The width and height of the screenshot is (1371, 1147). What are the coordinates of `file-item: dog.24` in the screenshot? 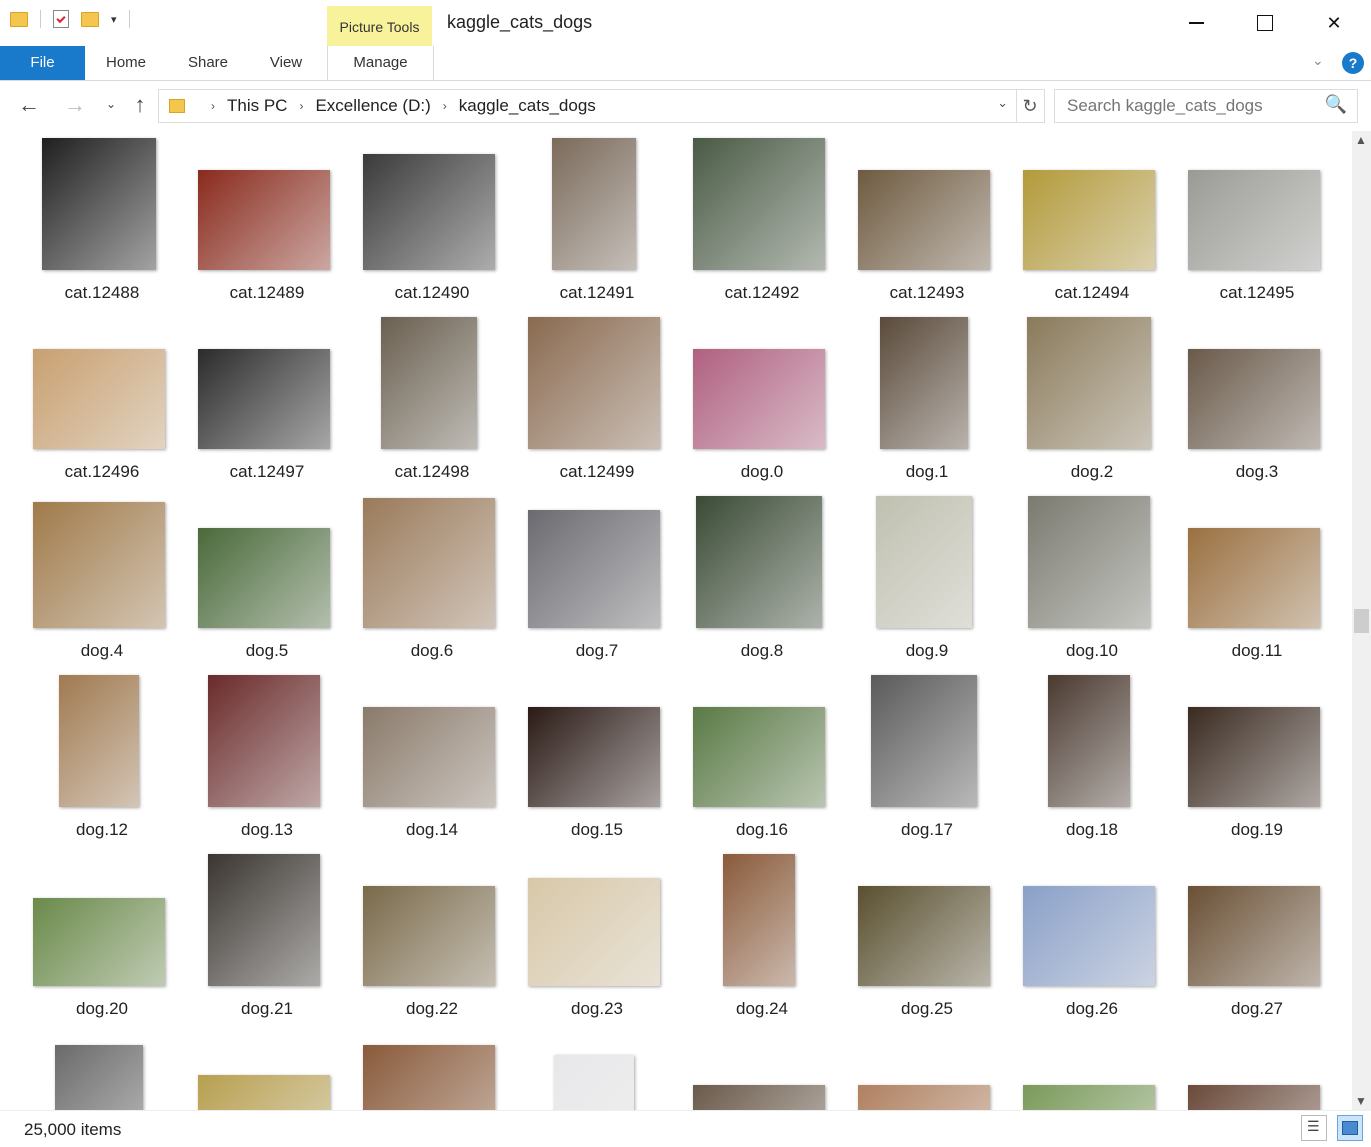 It's located at (762, 935).